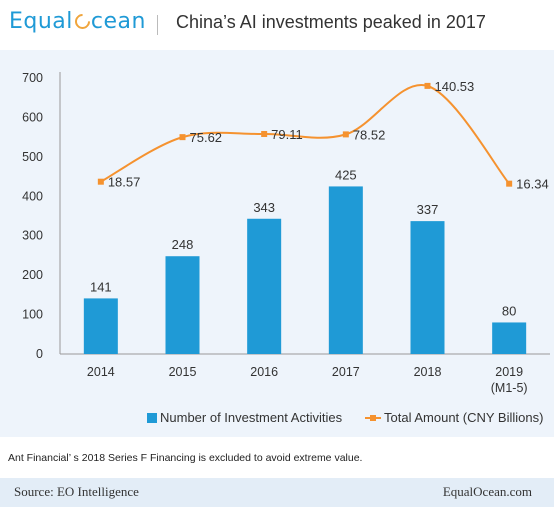 The image size is (554, 507). I want to click on x-tick-label: (M1-5), so click(509, 388).